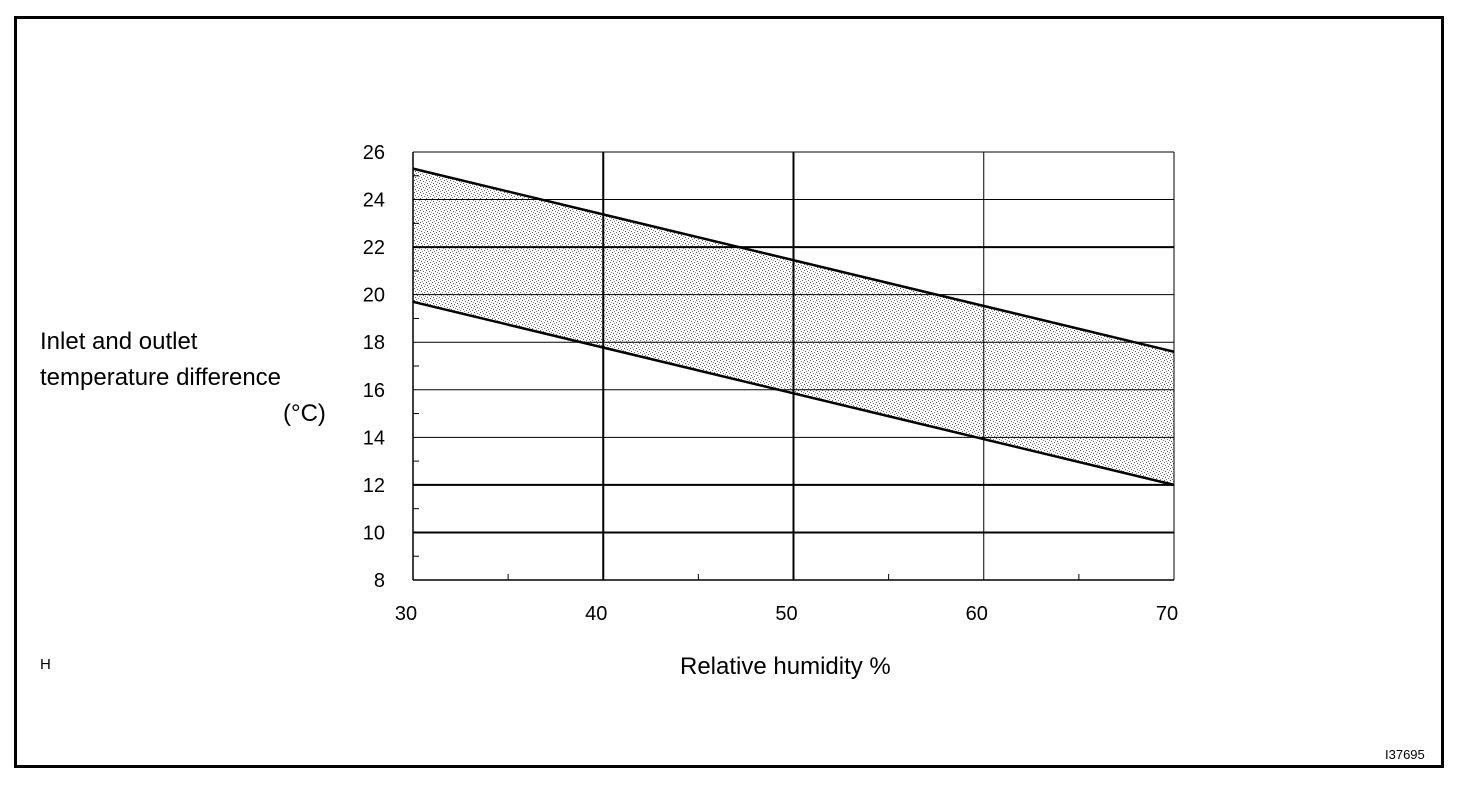 This screenshot has width=1472, height=790. I want to click on y-tick-label-24: 24, so click(374, 201).